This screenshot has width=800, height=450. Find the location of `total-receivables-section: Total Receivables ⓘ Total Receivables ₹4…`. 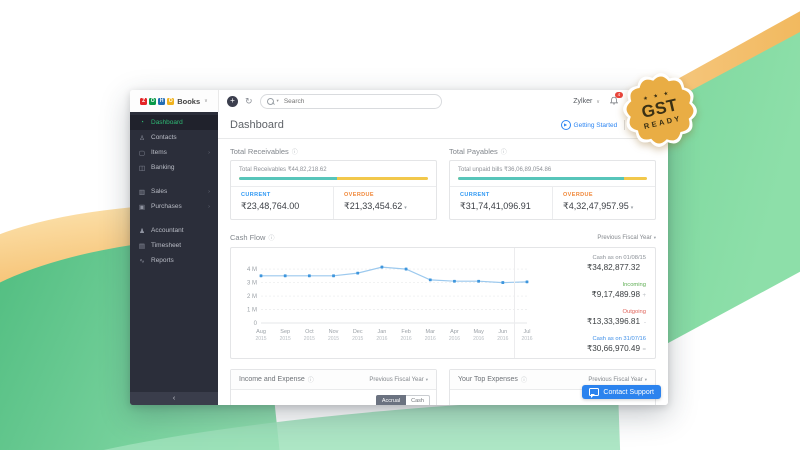

total-receivables-section: Total Receivables ⓘ Total Receivables ₹4… is located at coordinates (333, 183).